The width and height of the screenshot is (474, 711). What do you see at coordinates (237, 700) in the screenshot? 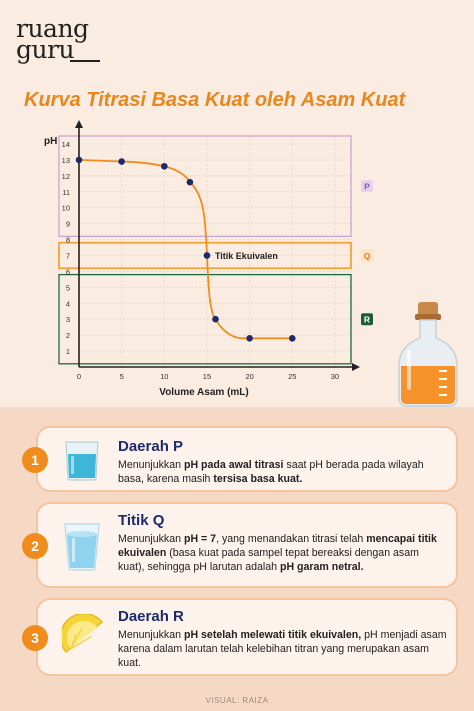
I see `credit-text: VISUAL: RAIZA` at bounding box center [237, 700].